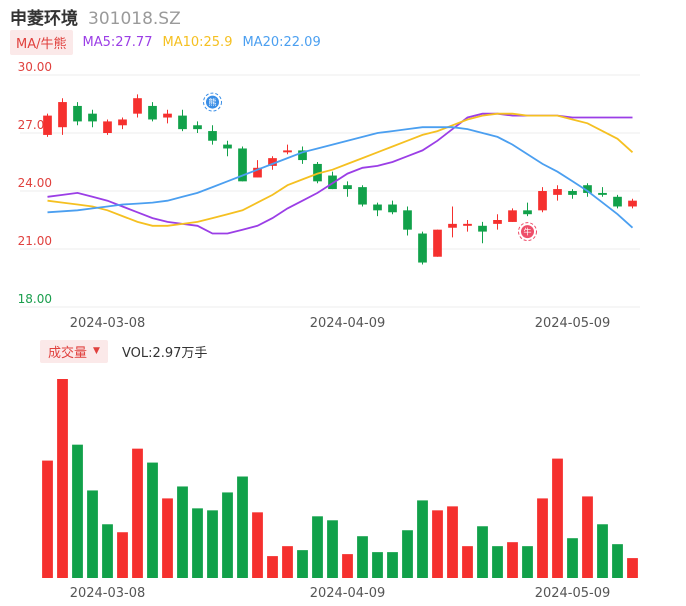 The height and width of the screenshot is (606, 686). I want to click on ma-toggle-button: MA/牛熊, so click(41, 42).